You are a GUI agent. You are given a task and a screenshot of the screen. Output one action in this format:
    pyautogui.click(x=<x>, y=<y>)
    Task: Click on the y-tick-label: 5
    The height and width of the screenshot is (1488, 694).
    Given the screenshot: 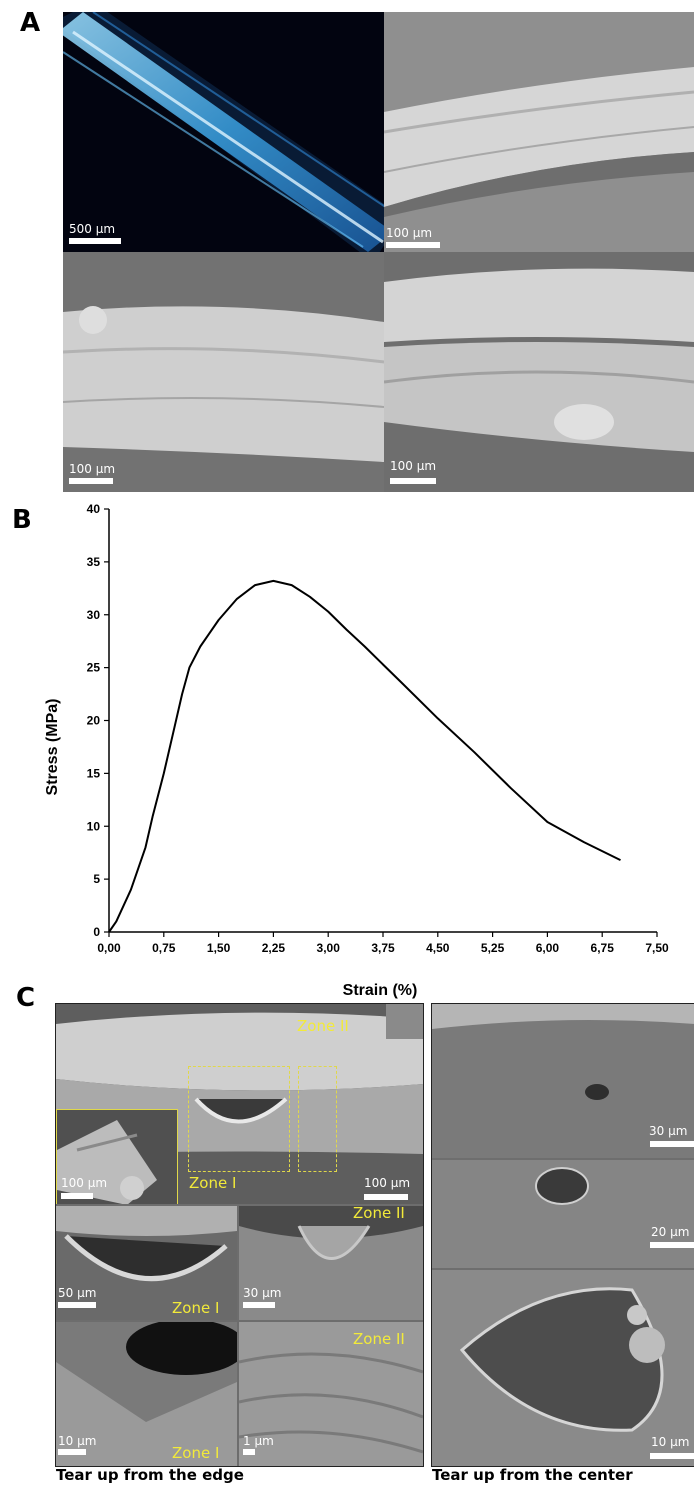 What is the action you would take?
    pyautogui.click(x=96, y=879)
    